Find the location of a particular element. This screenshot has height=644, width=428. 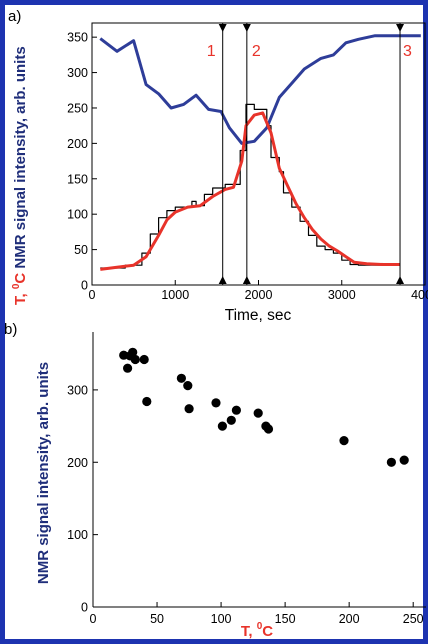

panel-a-y-ticks: 0 50 100 150 200 250 300 350 is located at coordinates (82, 162).